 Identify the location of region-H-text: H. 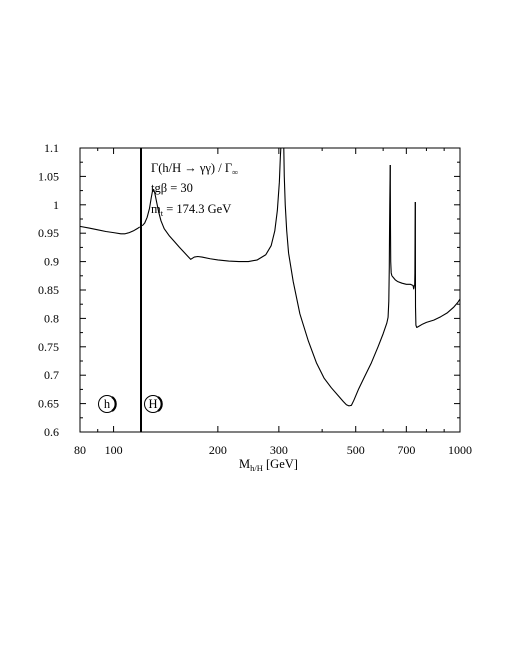
(152, 404).